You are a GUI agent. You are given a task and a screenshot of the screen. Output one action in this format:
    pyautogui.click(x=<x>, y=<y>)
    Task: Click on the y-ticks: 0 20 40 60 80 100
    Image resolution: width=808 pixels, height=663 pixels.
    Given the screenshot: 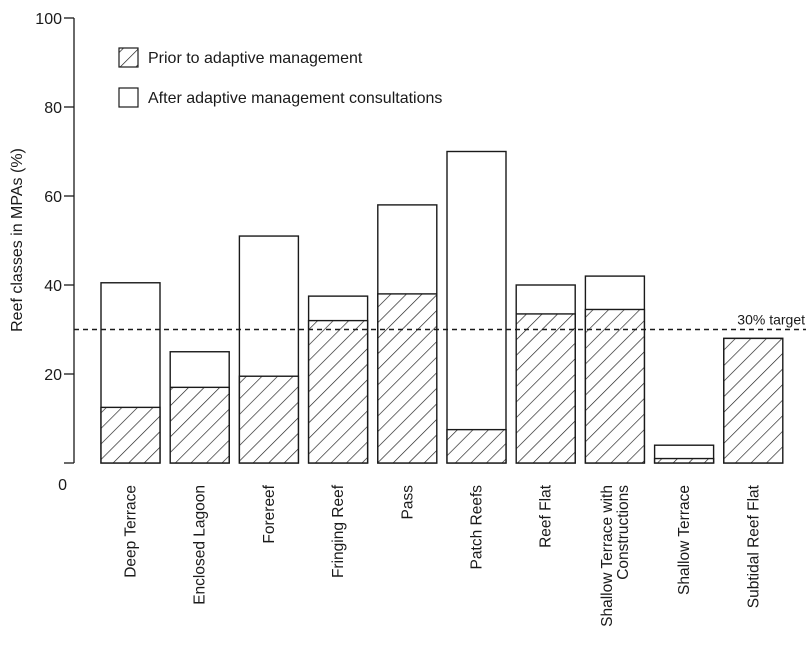 What is the action you would take?
    pyautogui.click(x=54, y=252)
    